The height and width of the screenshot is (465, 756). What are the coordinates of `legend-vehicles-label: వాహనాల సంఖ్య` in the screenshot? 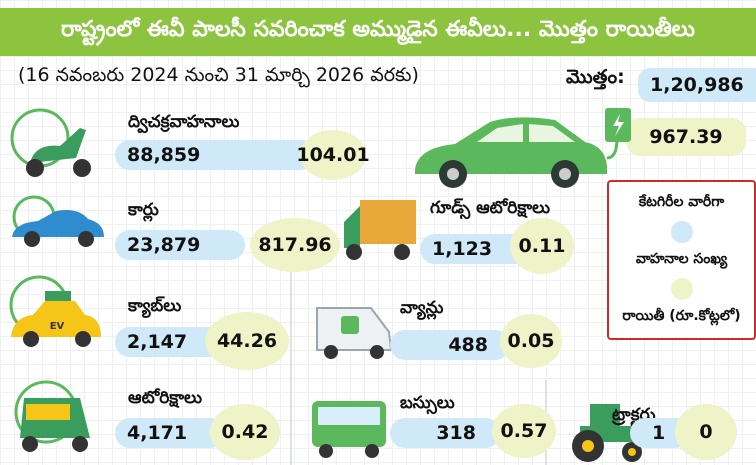 It's located at (681, 259).